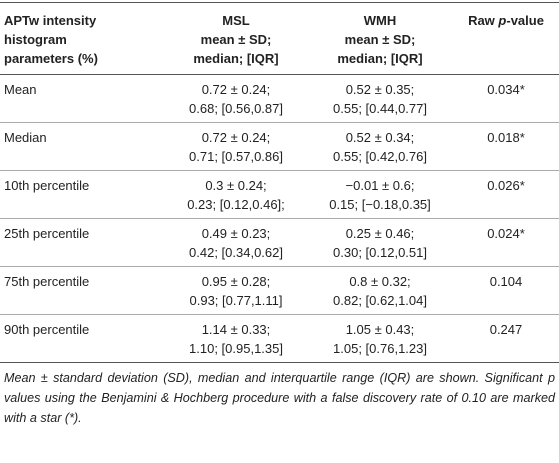 The height and width of the screenshot is (463, 559). Describe the element at coordinates (236, 252) in the screenshot. I see `value-line: 0.42; [0.34,0.62]` at that location.